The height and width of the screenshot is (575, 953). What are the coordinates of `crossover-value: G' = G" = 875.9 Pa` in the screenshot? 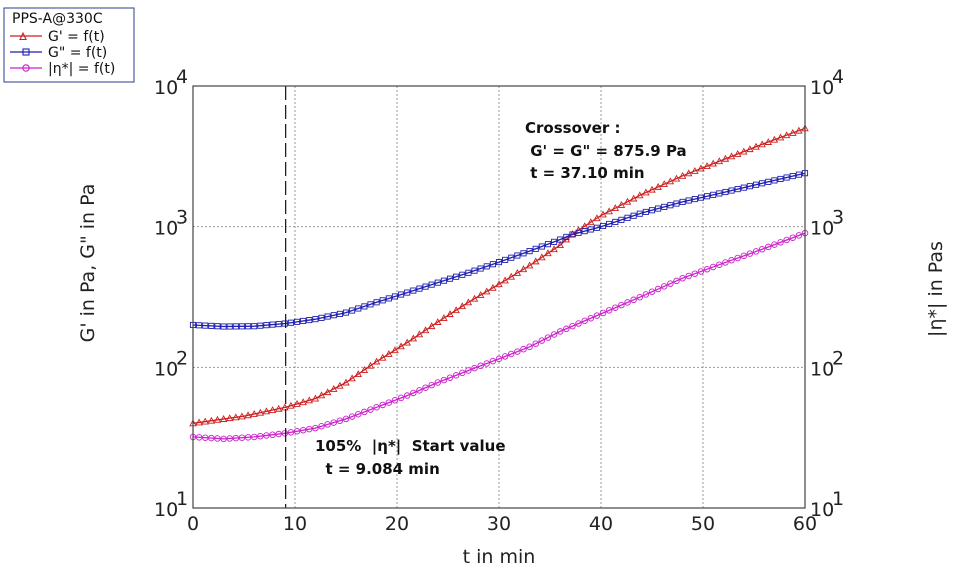 It's located at (606, 151).